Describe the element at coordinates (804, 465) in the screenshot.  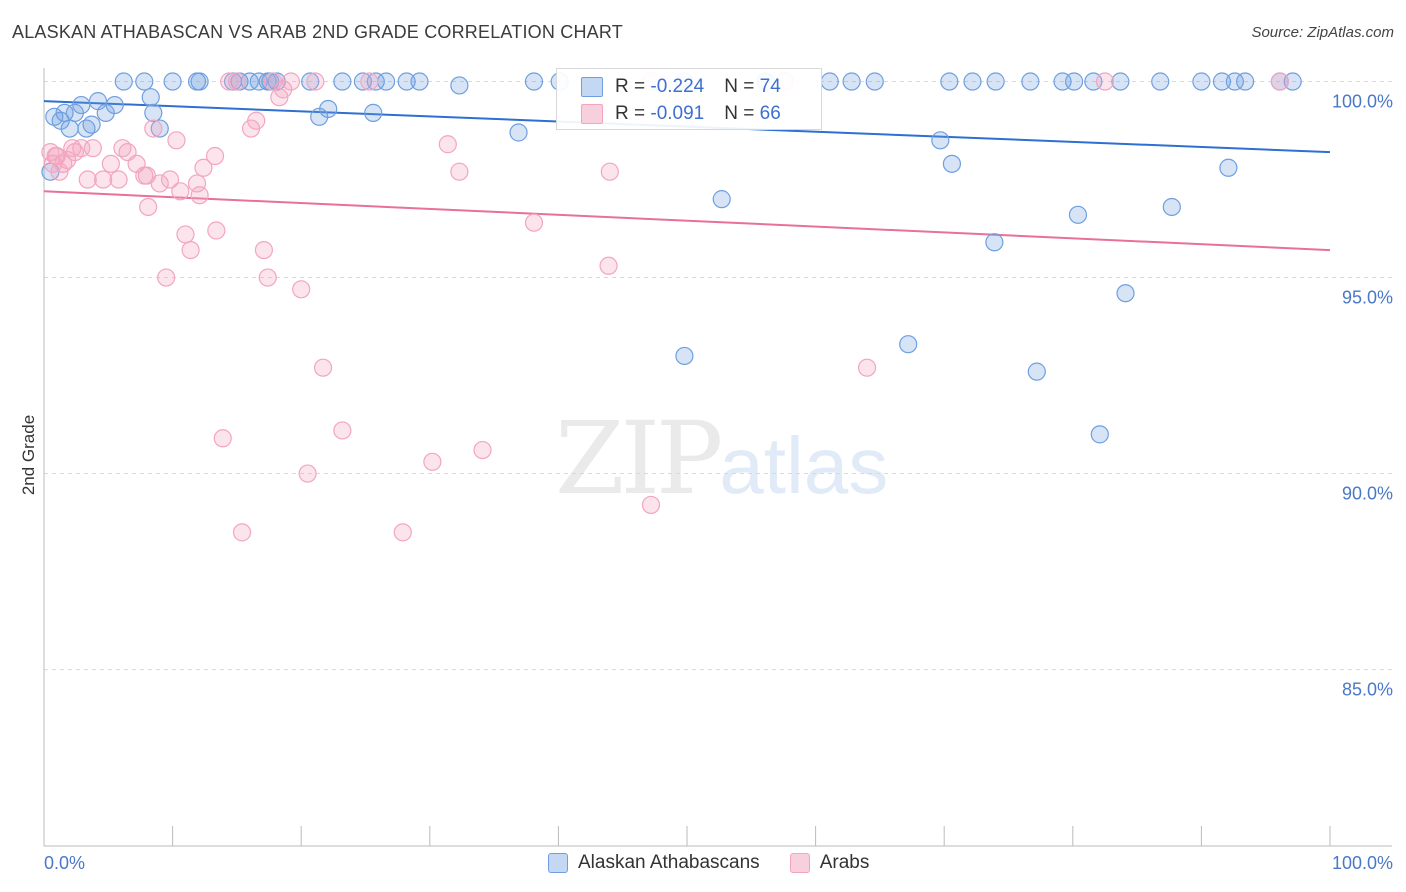
I see `watermark-atlas: atlas` at that location.